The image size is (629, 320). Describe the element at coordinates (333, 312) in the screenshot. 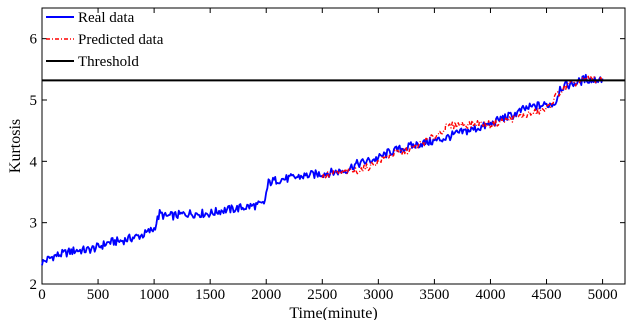

I see `x-axis-label: Time(minute)` at that location.